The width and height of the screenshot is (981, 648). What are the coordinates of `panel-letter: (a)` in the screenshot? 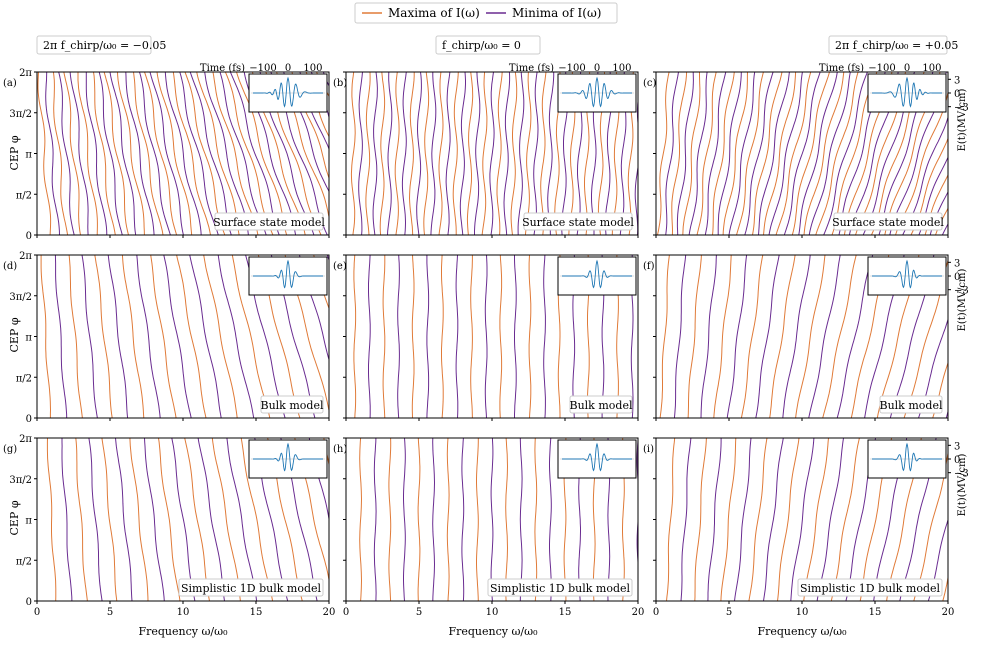 It's located at (10, 83).